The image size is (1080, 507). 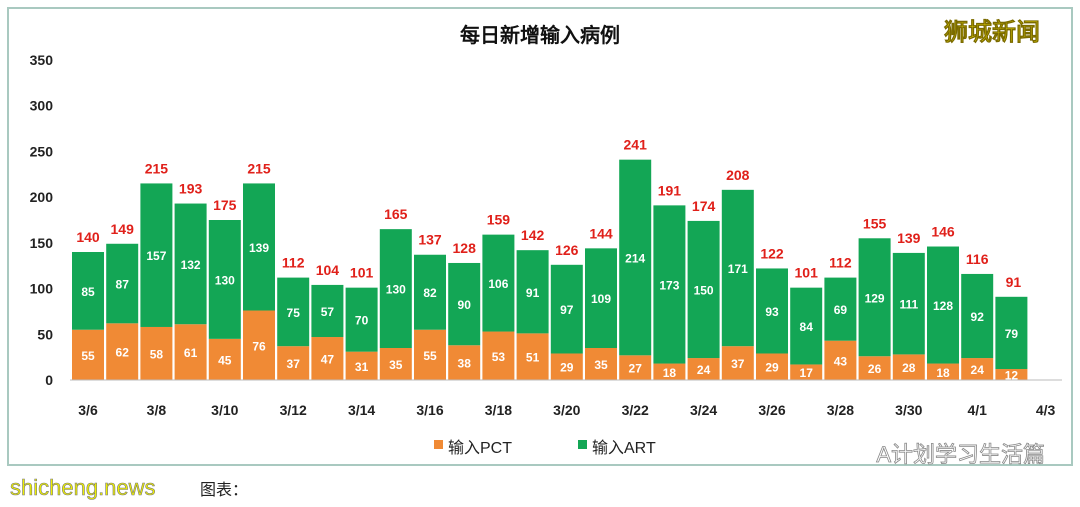 I want to click on total-label: 122, so click(x=772, y=253).